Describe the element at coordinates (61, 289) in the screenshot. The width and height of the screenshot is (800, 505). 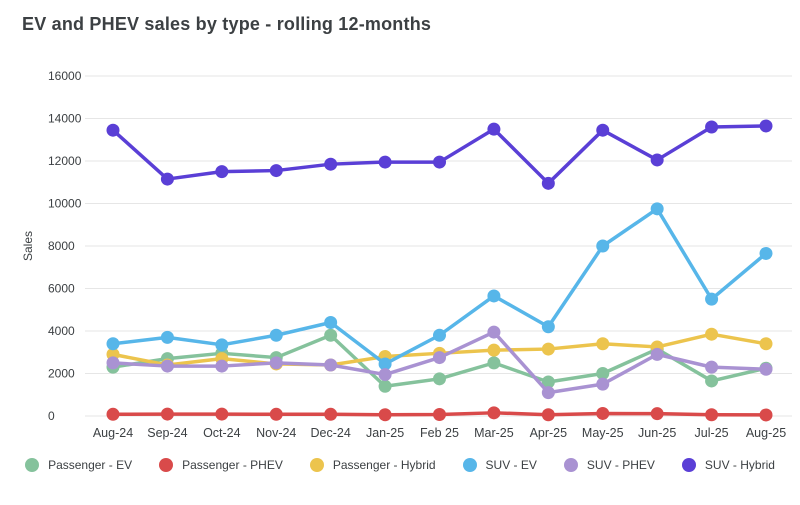
I see `y-axis-tick-label: 6000` at that location.